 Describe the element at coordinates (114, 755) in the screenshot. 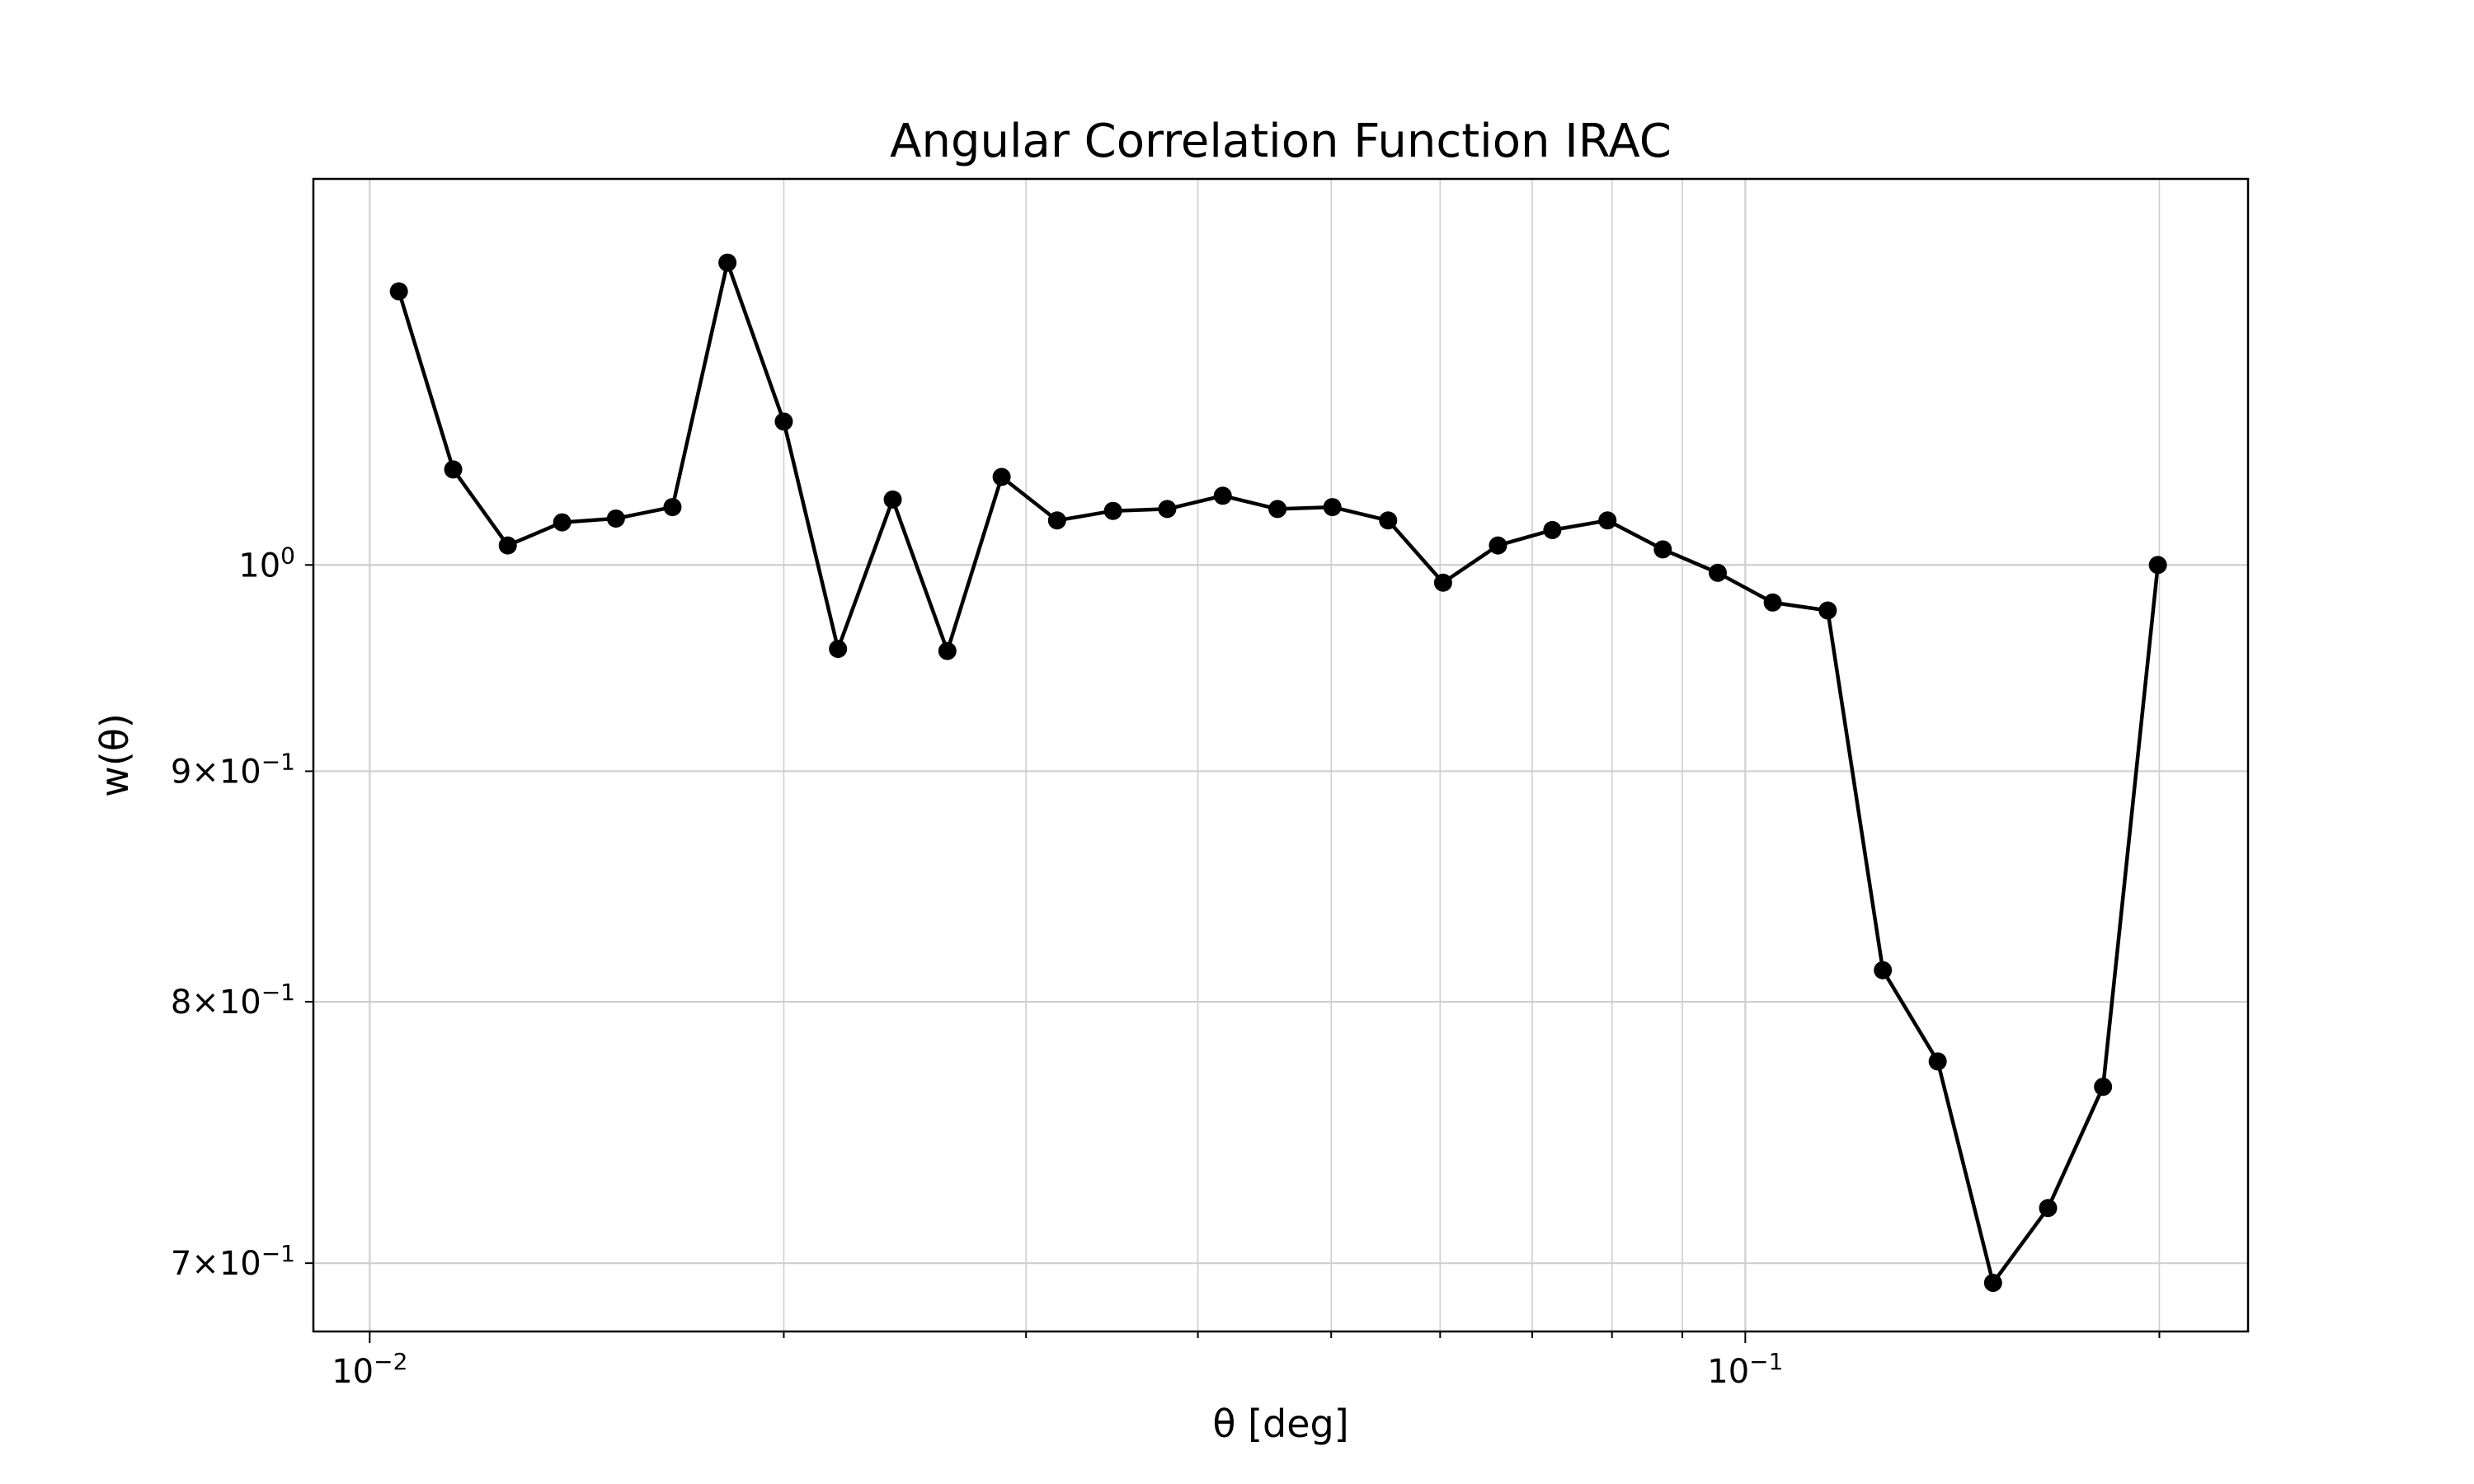

I see `y-axis-label: w(θ)` at that location.